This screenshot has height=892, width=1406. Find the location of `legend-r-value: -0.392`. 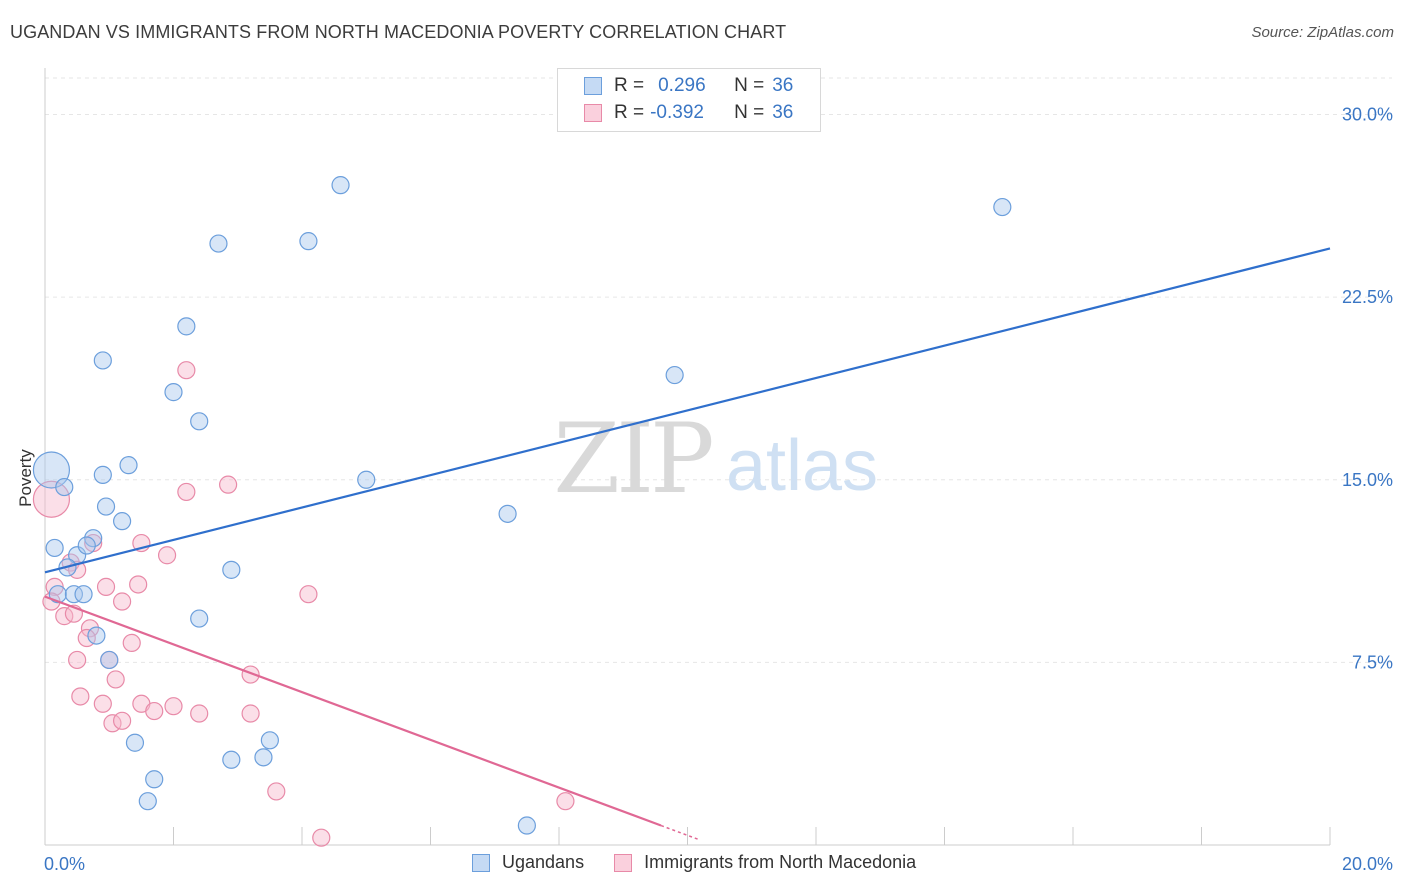

legend-r-value: -0.392 is located at coordinates (677, 112).